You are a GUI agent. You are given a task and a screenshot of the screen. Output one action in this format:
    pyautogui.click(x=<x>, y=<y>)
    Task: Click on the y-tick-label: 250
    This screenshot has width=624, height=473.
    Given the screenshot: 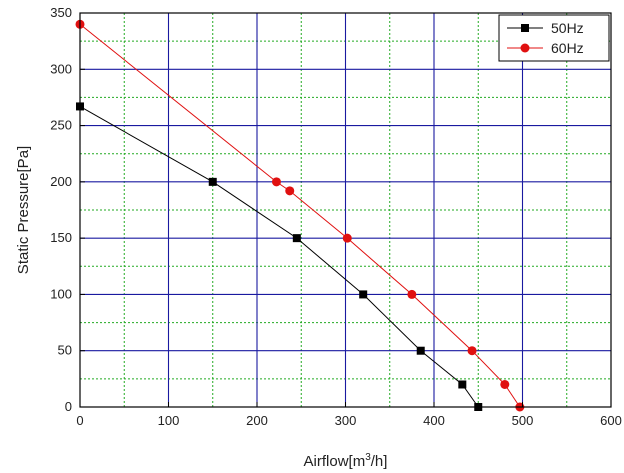 What is the action you would take?
    pyautogui.click(x=61, y=125)
    